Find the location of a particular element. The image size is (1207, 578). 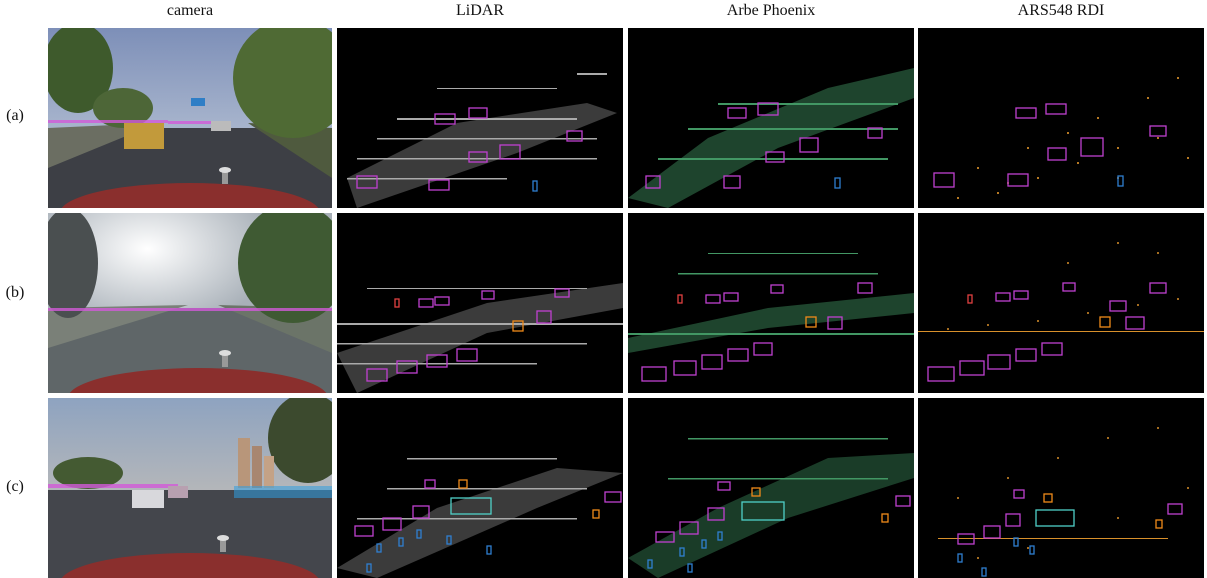

ars-pointcloud-c is located at coordinates (1061, 488).